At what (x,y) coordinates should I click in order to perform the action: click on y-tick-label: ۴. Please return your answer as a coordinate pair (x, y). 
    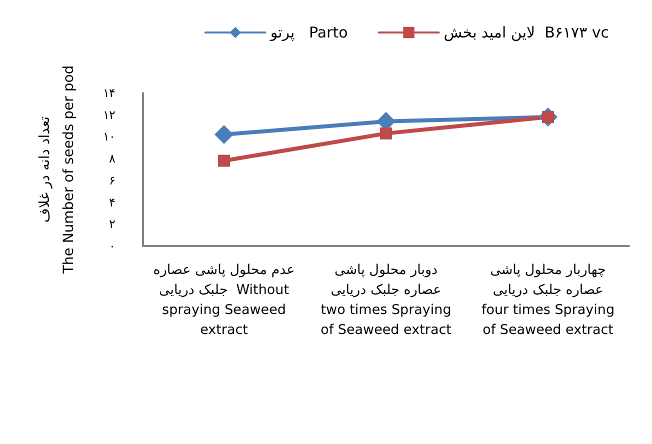
    Looking at the image, I should click on (112, 202).